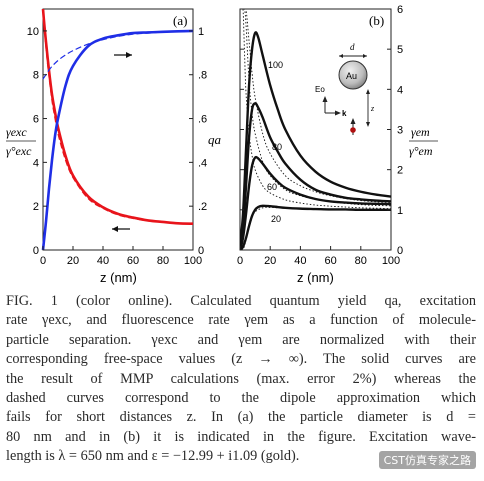  What do you see at coordinates (400, 50) in the screenshot?
I see `right-tick-label: 5` at bounding box center [400, 50].